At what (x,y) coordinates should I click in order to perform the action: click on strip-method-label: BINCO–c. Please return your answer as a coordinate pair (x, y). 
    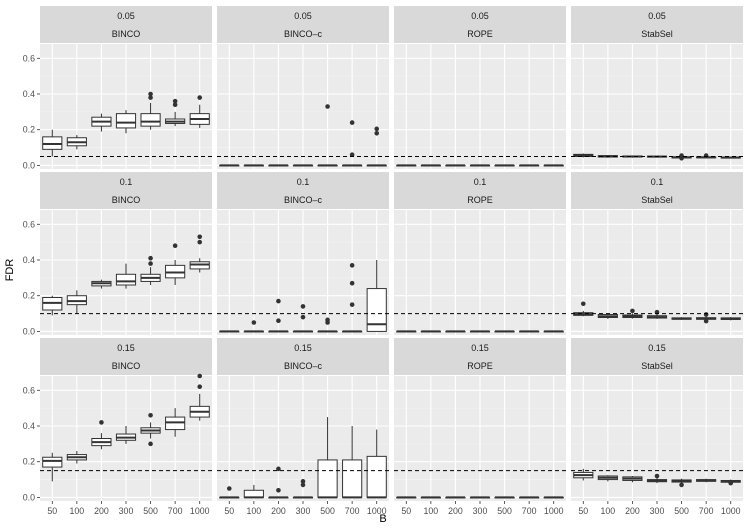
    Looking at the image, I should click on (303, 366).